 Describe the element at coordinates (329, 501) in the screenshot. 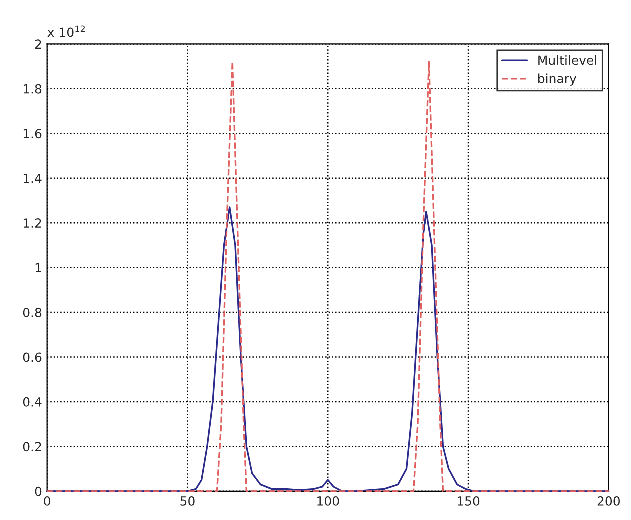

I see `x-tick-label: 100` at that location.